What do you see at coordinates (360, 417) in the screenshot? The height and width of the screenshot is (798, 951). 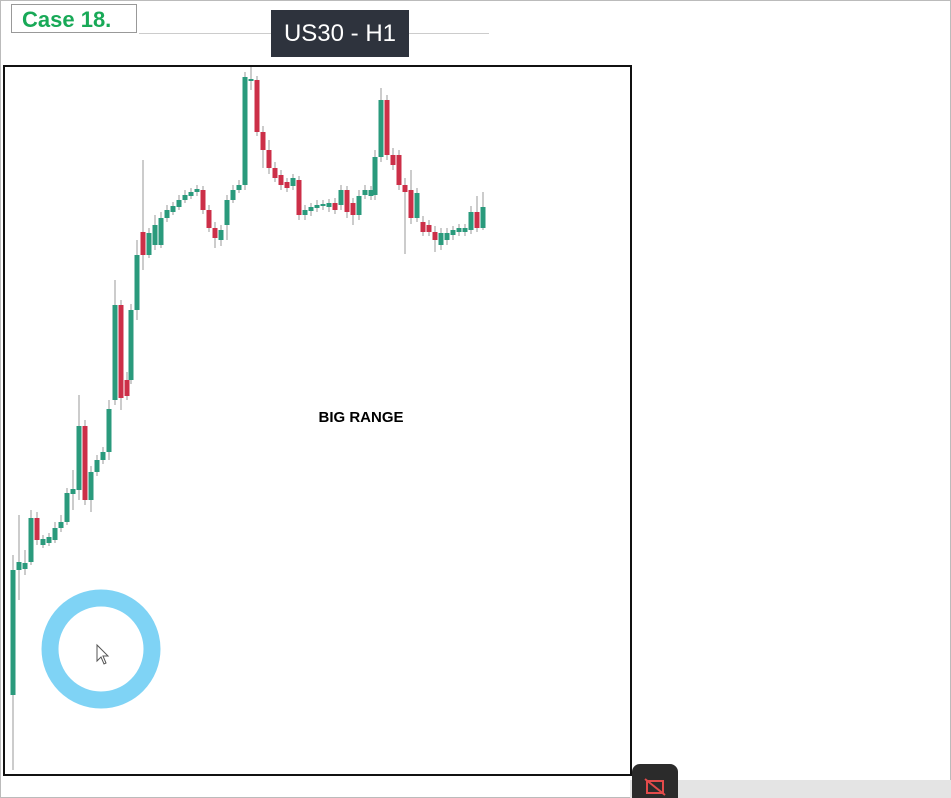 I see `annotation: BIG RANGE` at bounding box center [360, 417].